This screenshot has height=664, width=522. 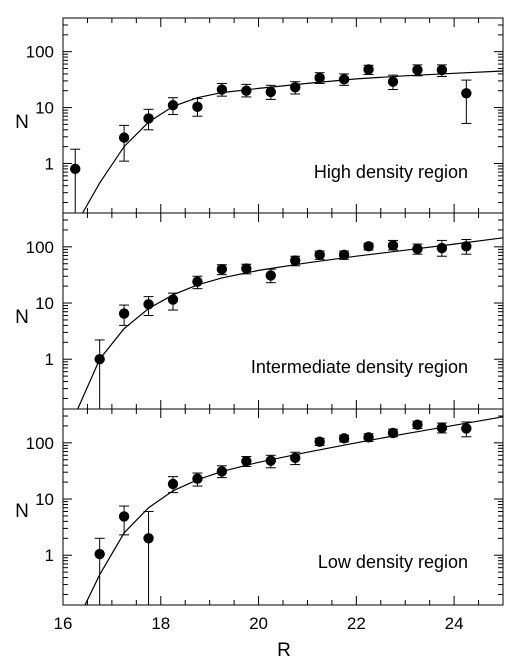 I want to click on x-tick-label: 20, so click(x=258, y=623).